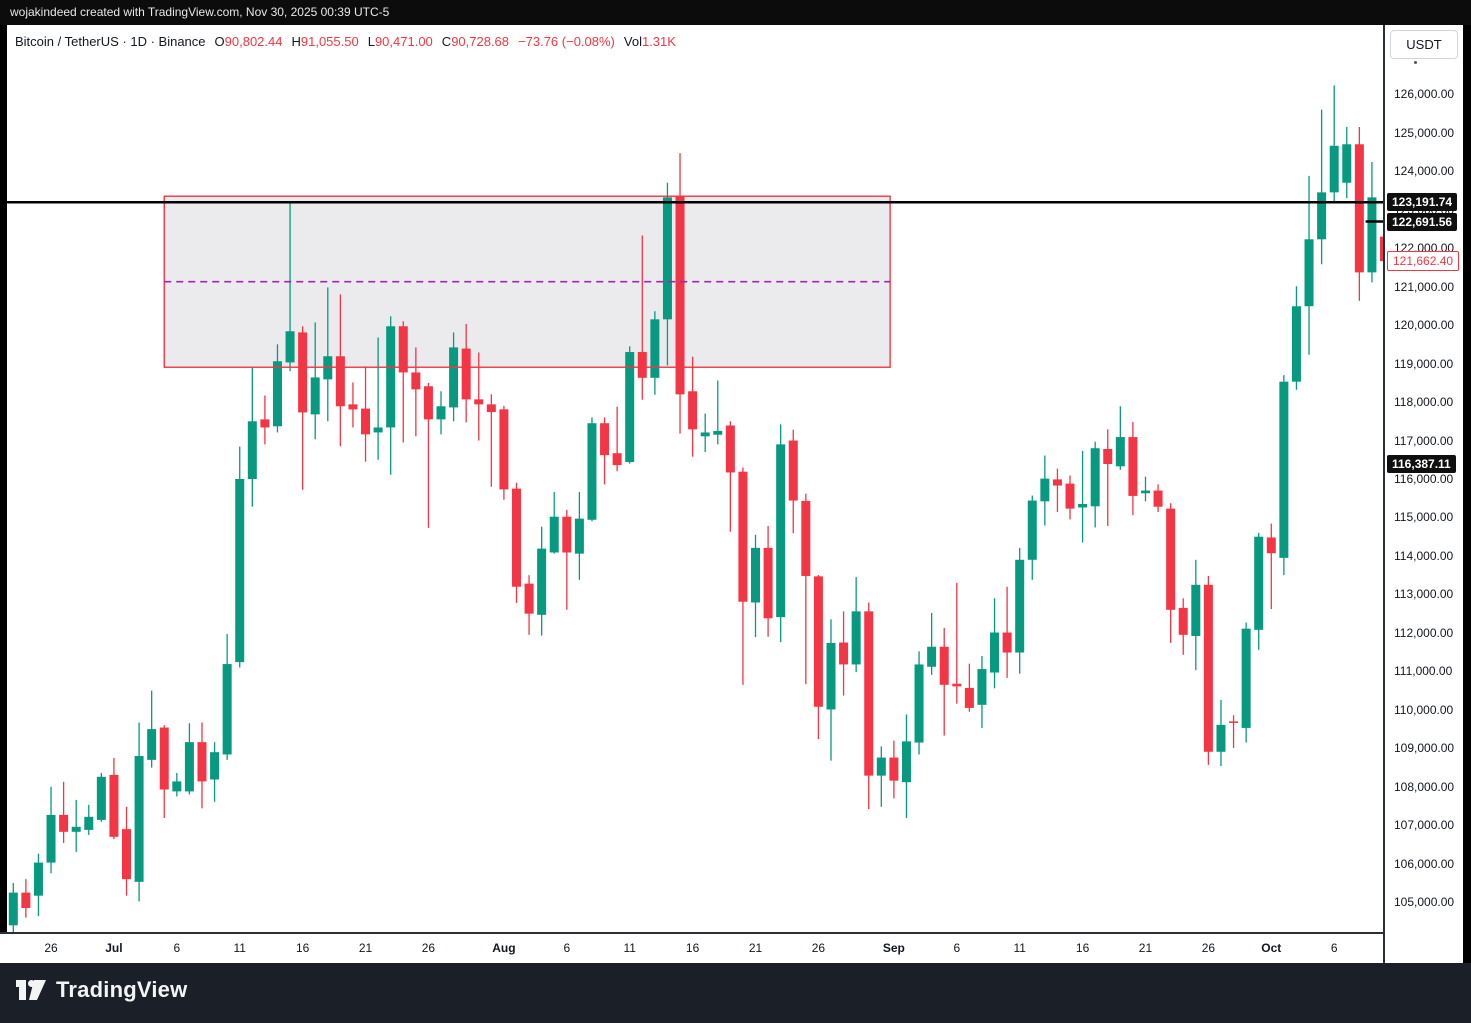 The height and width of the screenshot is (1023, 1471). What do you see at coordinates (1424, 440) in the screenshot?
I see `price-tick: 117,000.00` at bounding box center [1424, 440].